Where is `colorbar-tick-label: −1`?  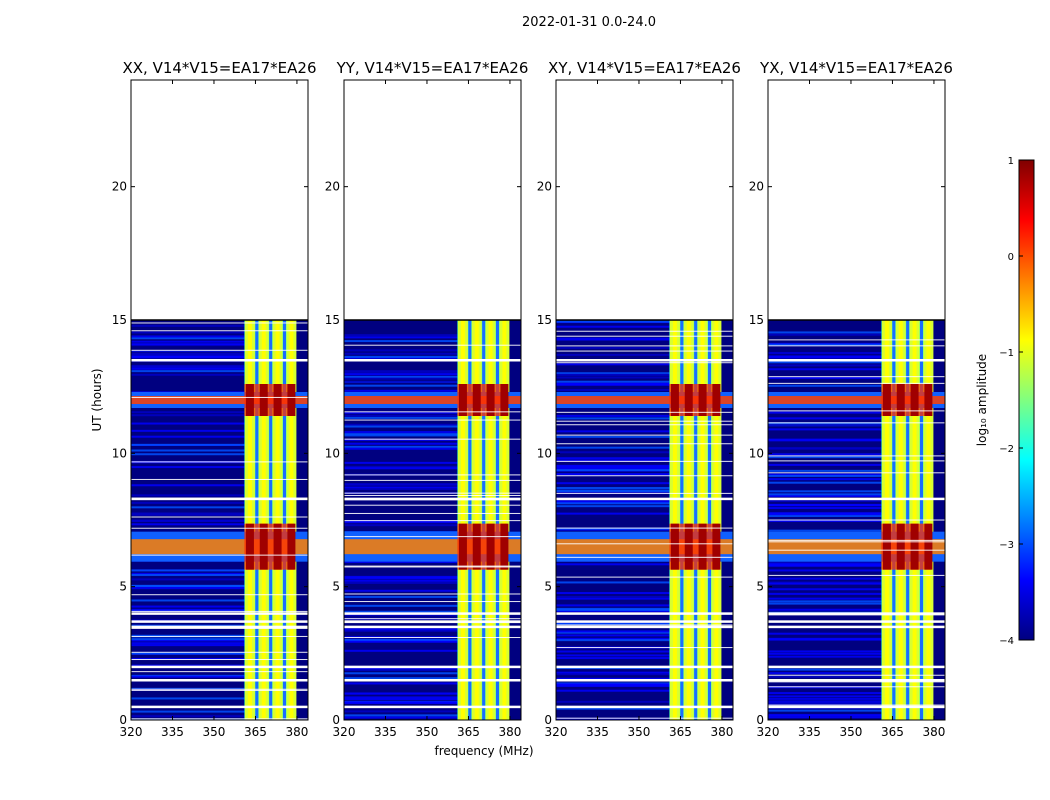 colorbar-tick-label: −1 is located at coordinates (1006, 353).